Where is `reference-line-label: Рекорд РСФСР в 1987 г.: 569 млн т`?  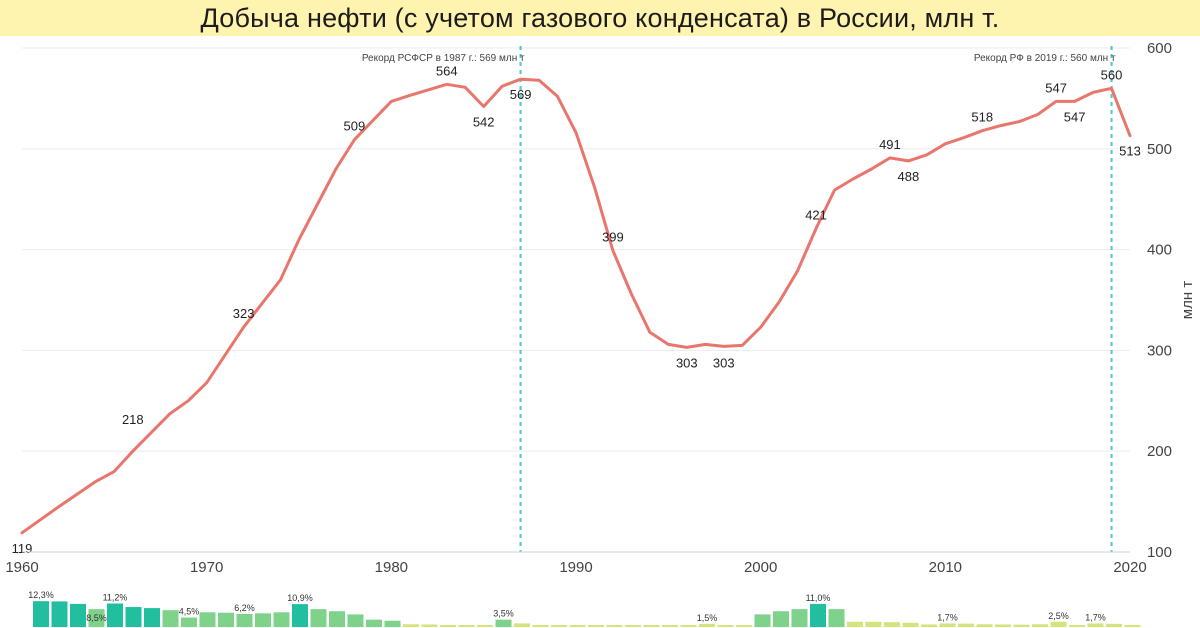 reference-line-label: Рекорд РСФСР в 1987 г.: 569 млн т is located at coordinates (443, 58).